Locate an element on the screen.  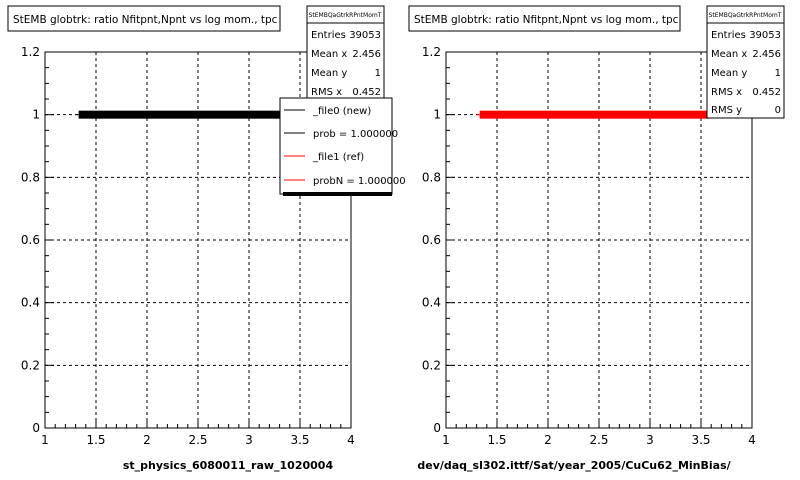
left-title-box is located at coordinates (144, 18).